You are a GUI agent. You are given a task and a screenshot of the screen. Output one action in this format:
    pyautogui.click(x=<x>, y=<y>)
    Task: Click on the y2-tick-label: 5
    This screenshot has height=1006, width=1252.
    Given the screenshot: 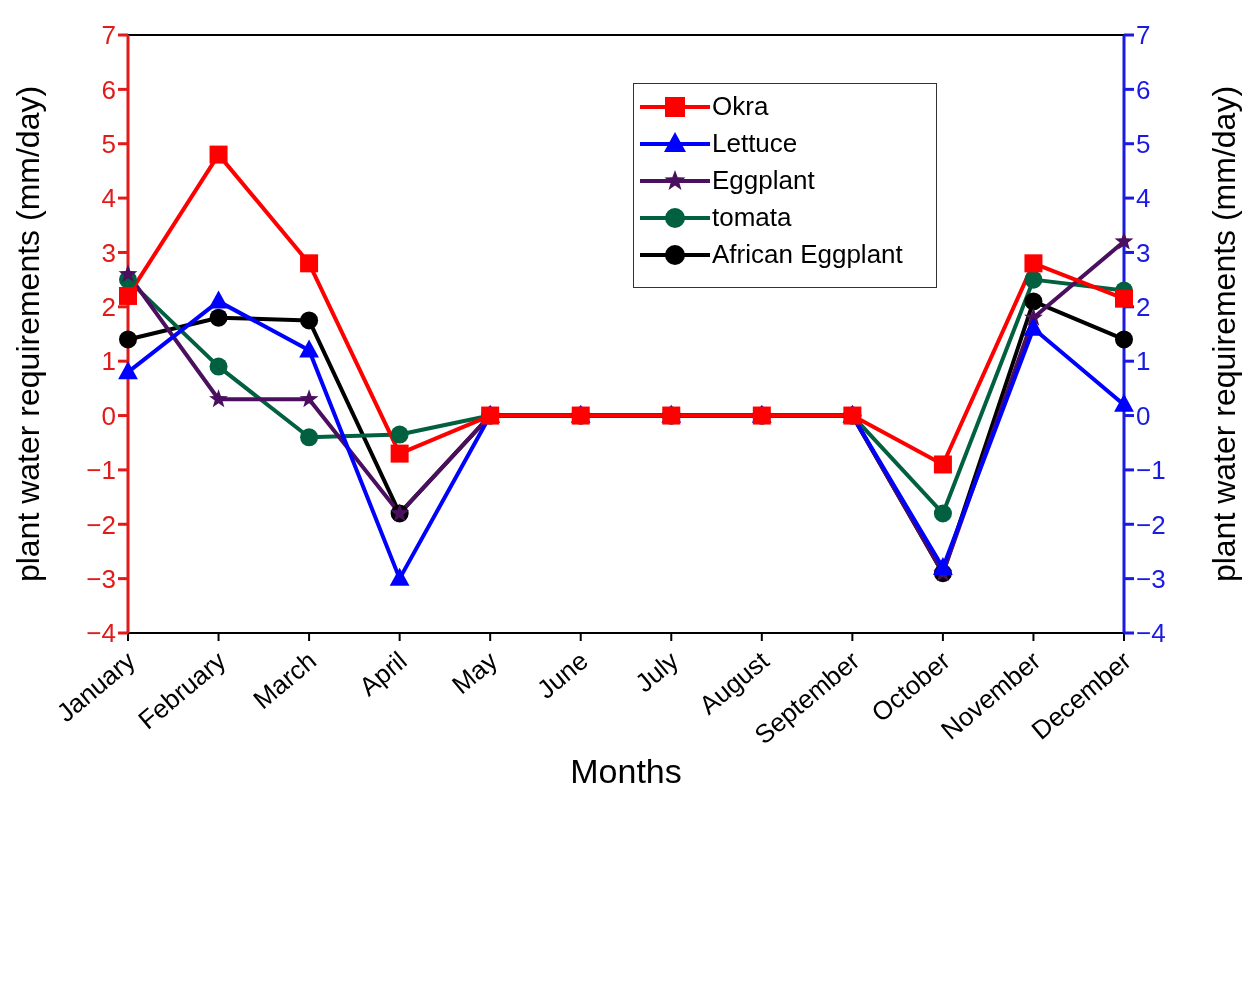 What is the action you would take?
    pyautogui.click(x=1143, y=143)
    